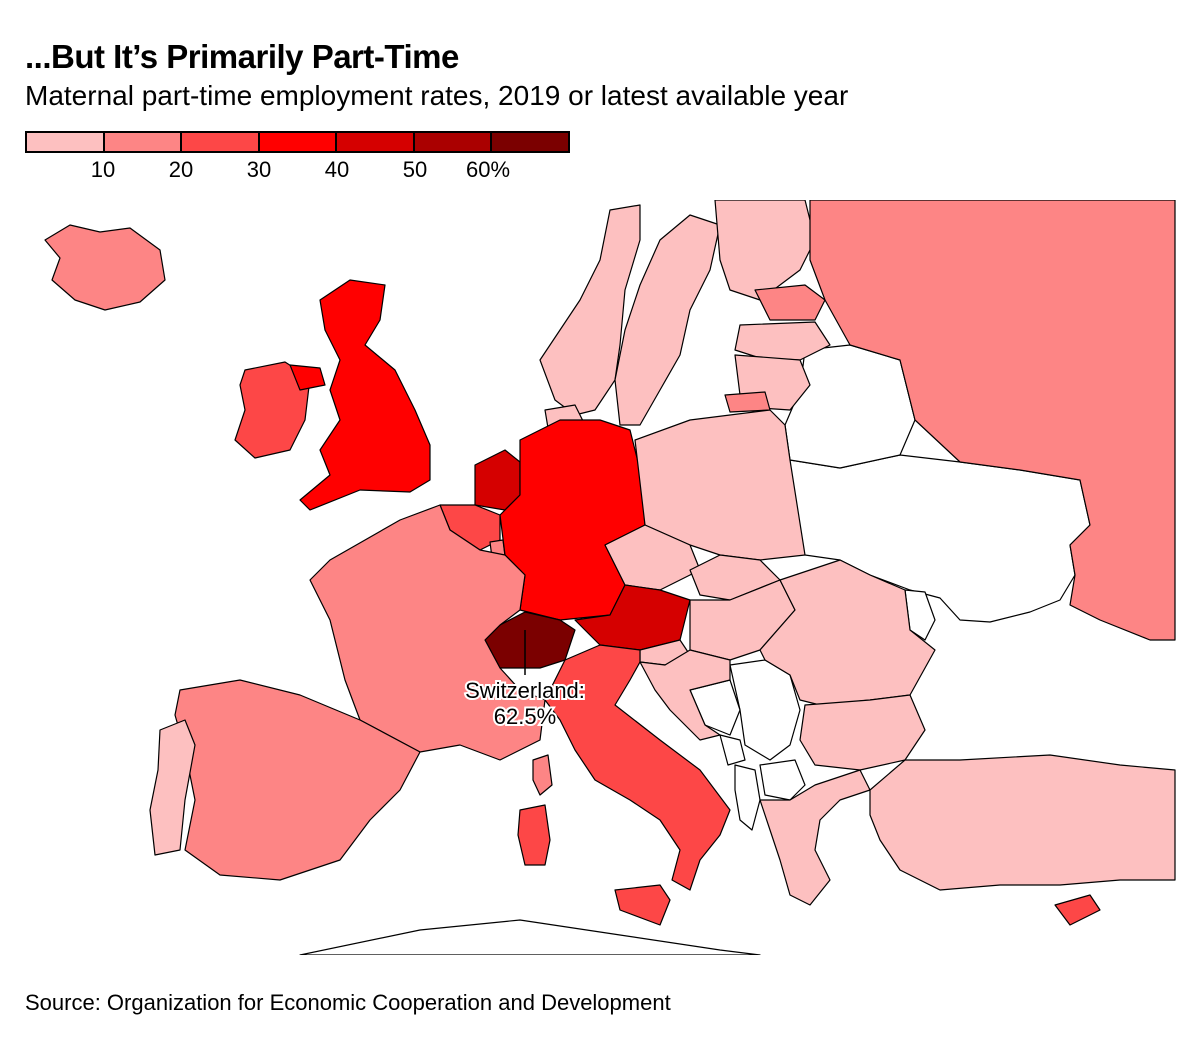 The image size is (1199, 1044). Describe the element at coordinates (297, 161) in the screenshot. I see `color-legend: 10 20 30 40 50 60%` at that location.